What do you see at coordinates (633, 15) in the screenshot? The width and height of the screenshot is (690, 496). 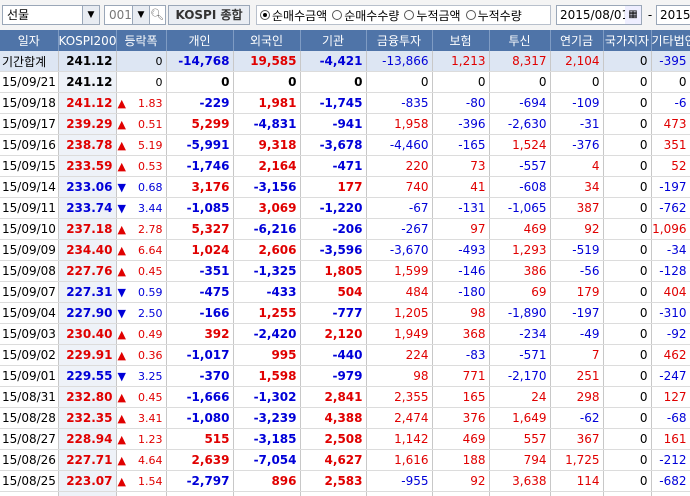 I see `calendar-icon: ▦` at bounding box center [633, 15].